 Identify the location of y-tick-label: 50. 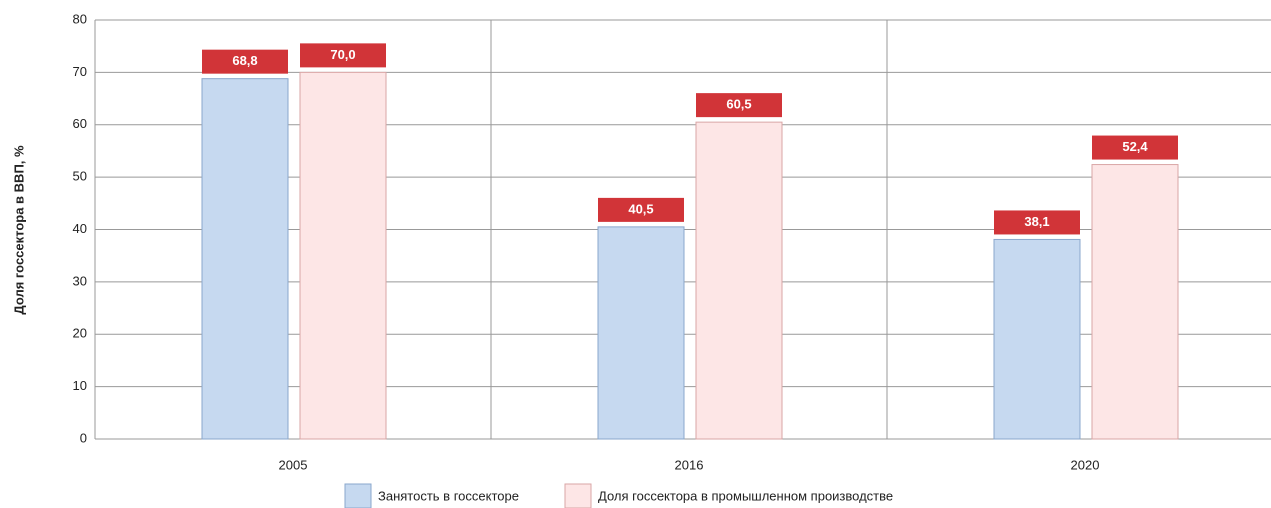
(80, 176).